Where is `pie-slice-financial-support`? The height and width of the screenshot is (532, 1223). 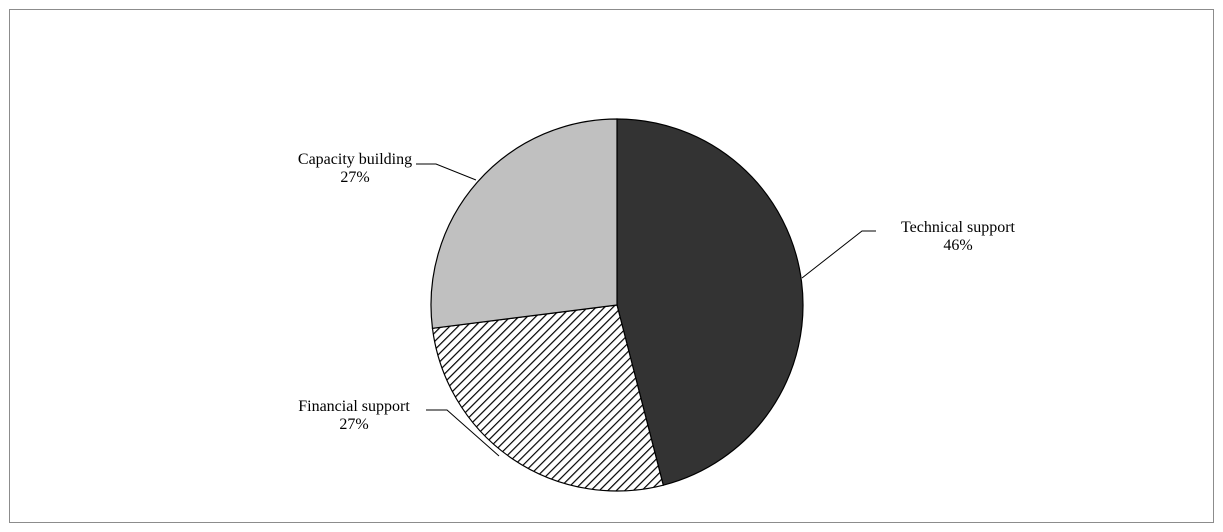 pie-slice-financial-support is located at coordinates (547, 398).